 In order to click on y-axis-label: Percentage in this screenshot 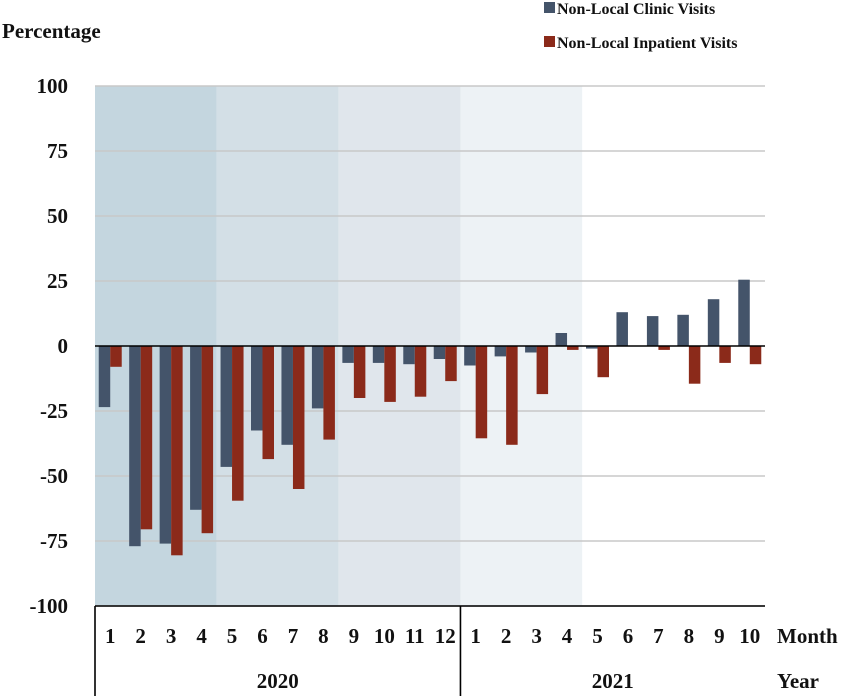, I will do `click(51, 31)`.